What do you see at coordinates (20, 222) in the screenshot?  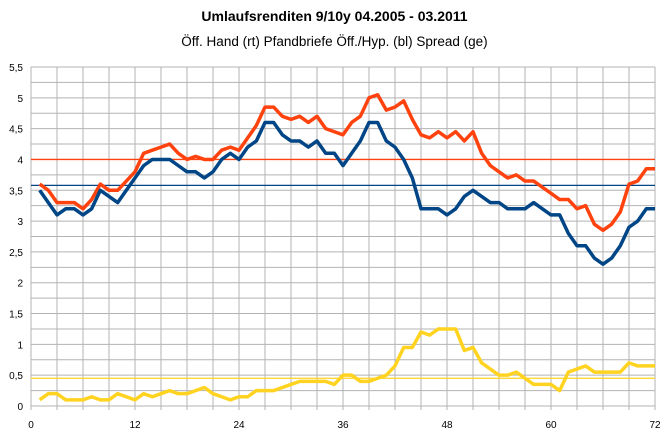 I see `y-tick-label: 3` at bounding box center [20, 222].